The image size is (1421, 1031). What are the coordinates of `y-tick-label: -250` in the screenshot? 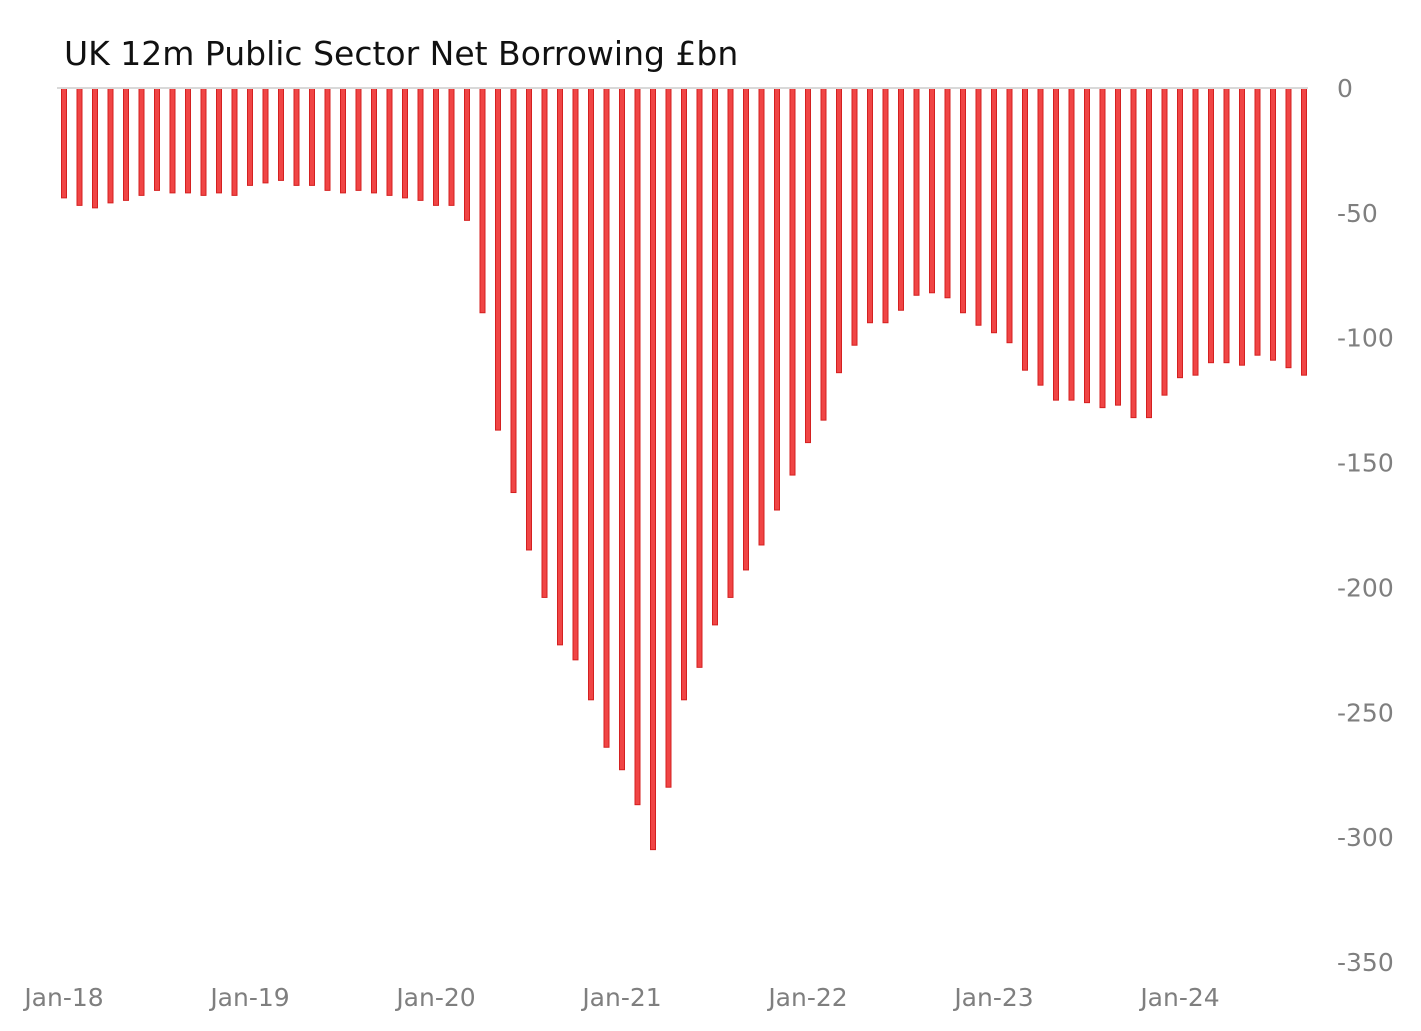 It's located at (1365, 712).